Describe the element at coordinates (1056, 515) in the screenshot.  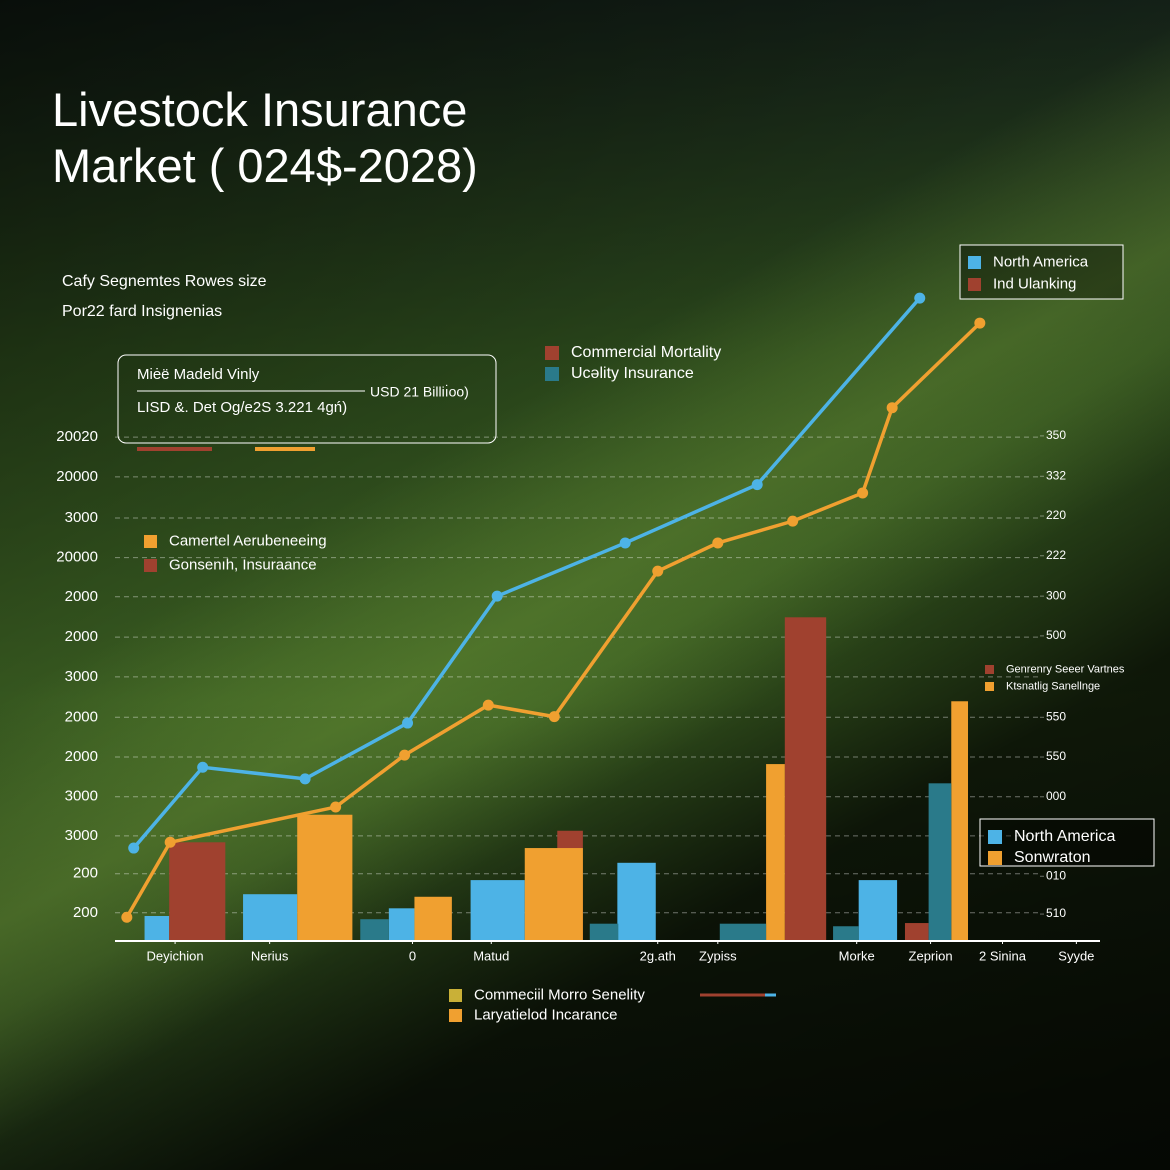
I see `y2-tick-label: 220` at that location.